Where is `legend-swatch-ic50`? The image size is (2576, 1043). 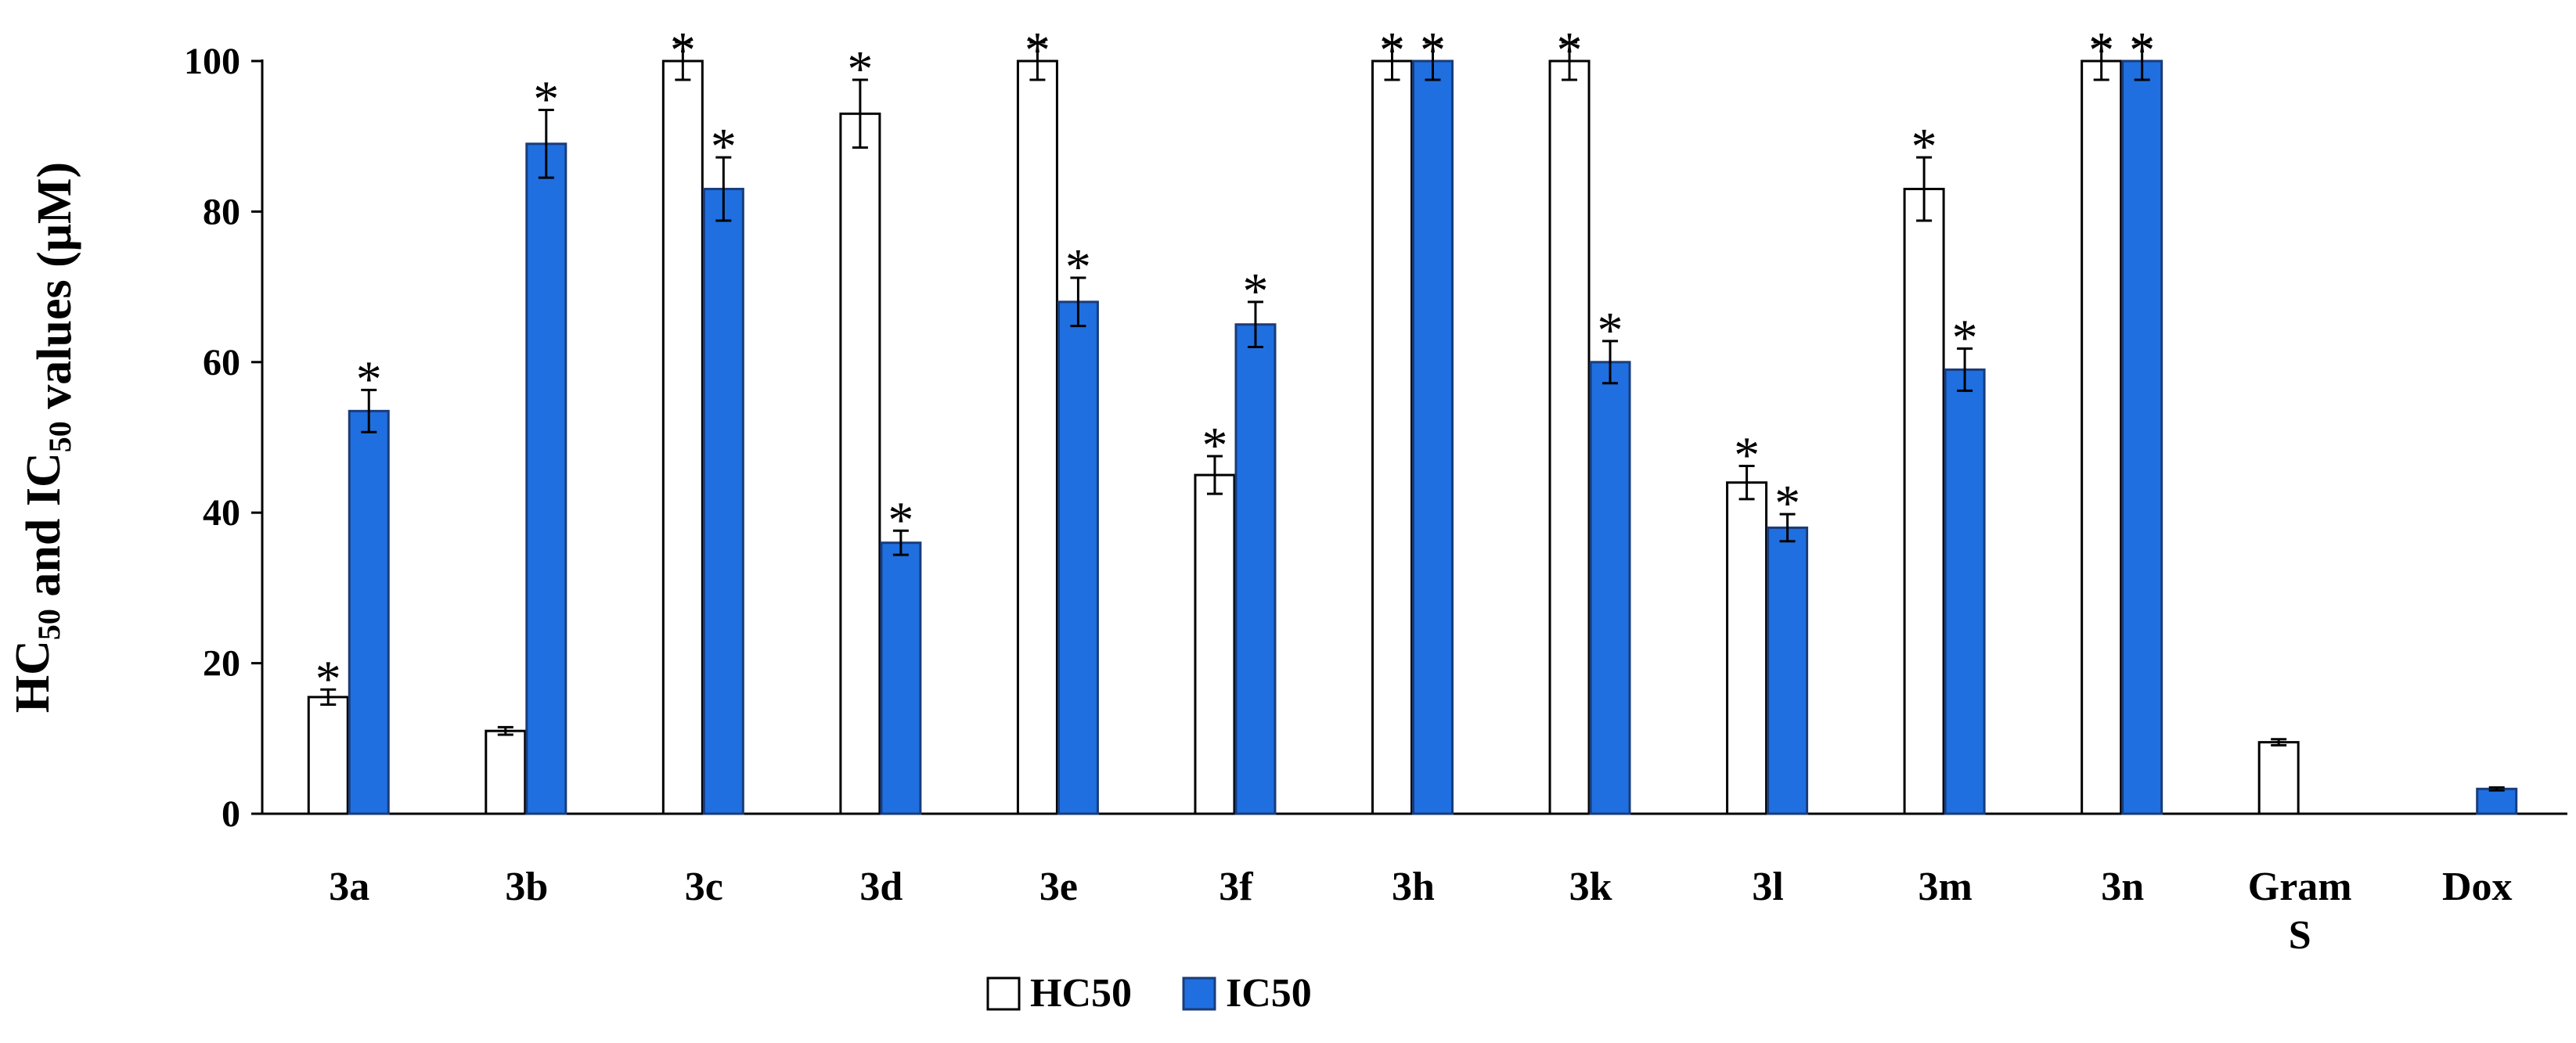
legend-swatch-ic50 is located at coordinates (1199, 994).